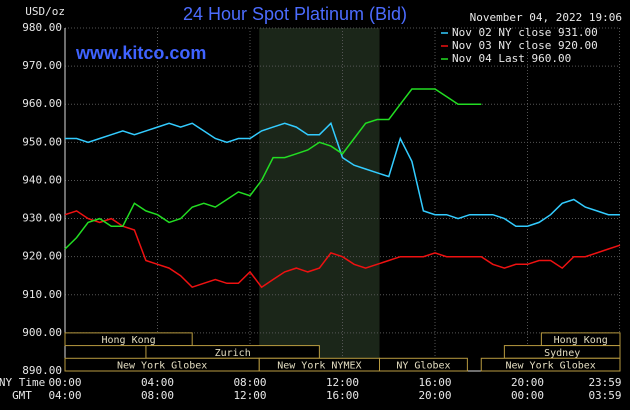  What do you see at coordinates (319, 366) in the screenshot?
I see `session-label: New York NYMEX` at bounding box center [319, 366].